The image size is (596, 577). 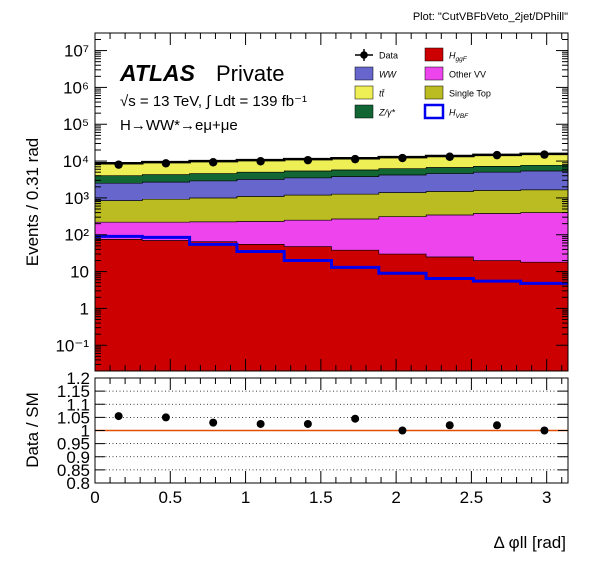 I want to click on ratio-y-tick-label: 0.95, so click(x=73, y=444).